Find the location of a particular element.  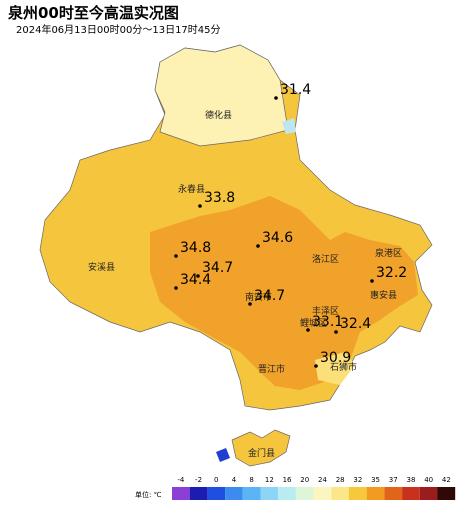

place-label: 石狮市 is located at coordinates (343, 367).